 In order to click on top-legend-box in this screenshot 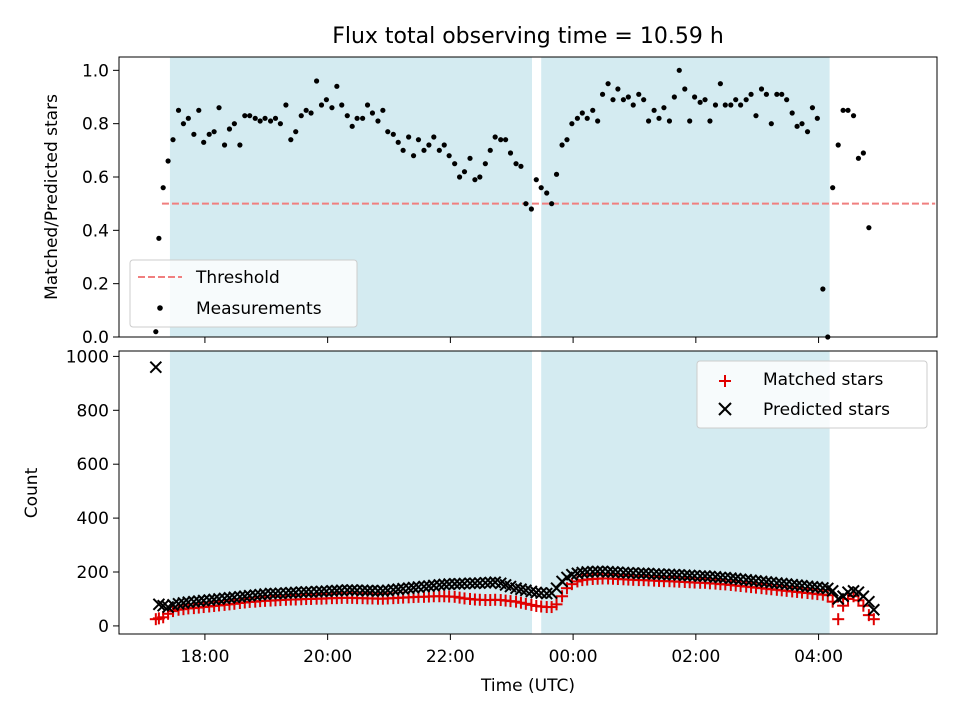, I will do `click(243, 293)`.